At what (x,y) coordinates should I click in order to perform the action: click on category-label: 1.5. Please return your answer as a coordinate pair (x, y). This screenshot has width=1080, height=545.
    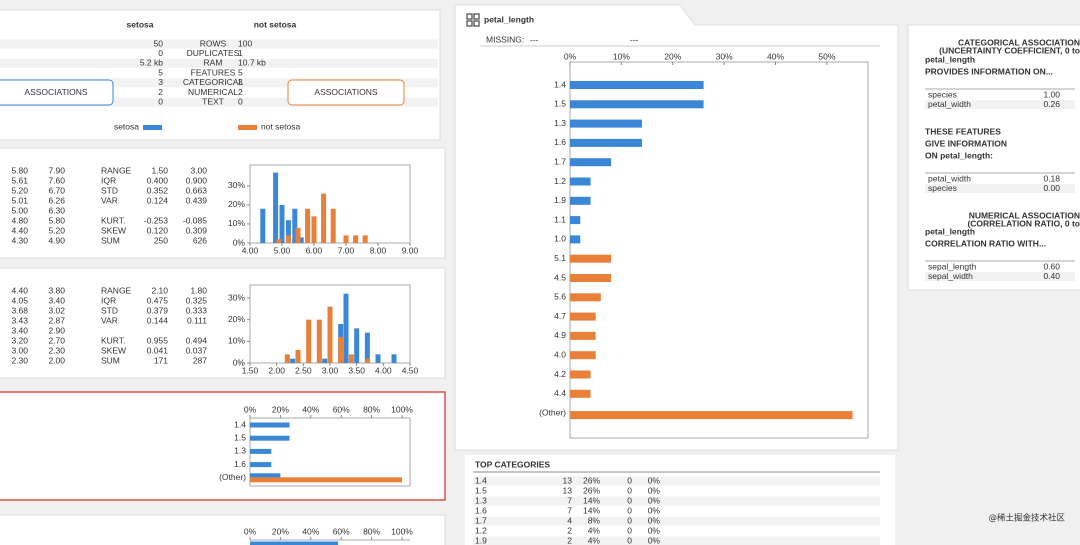
    Looking at the image, I should click on (560, 104).